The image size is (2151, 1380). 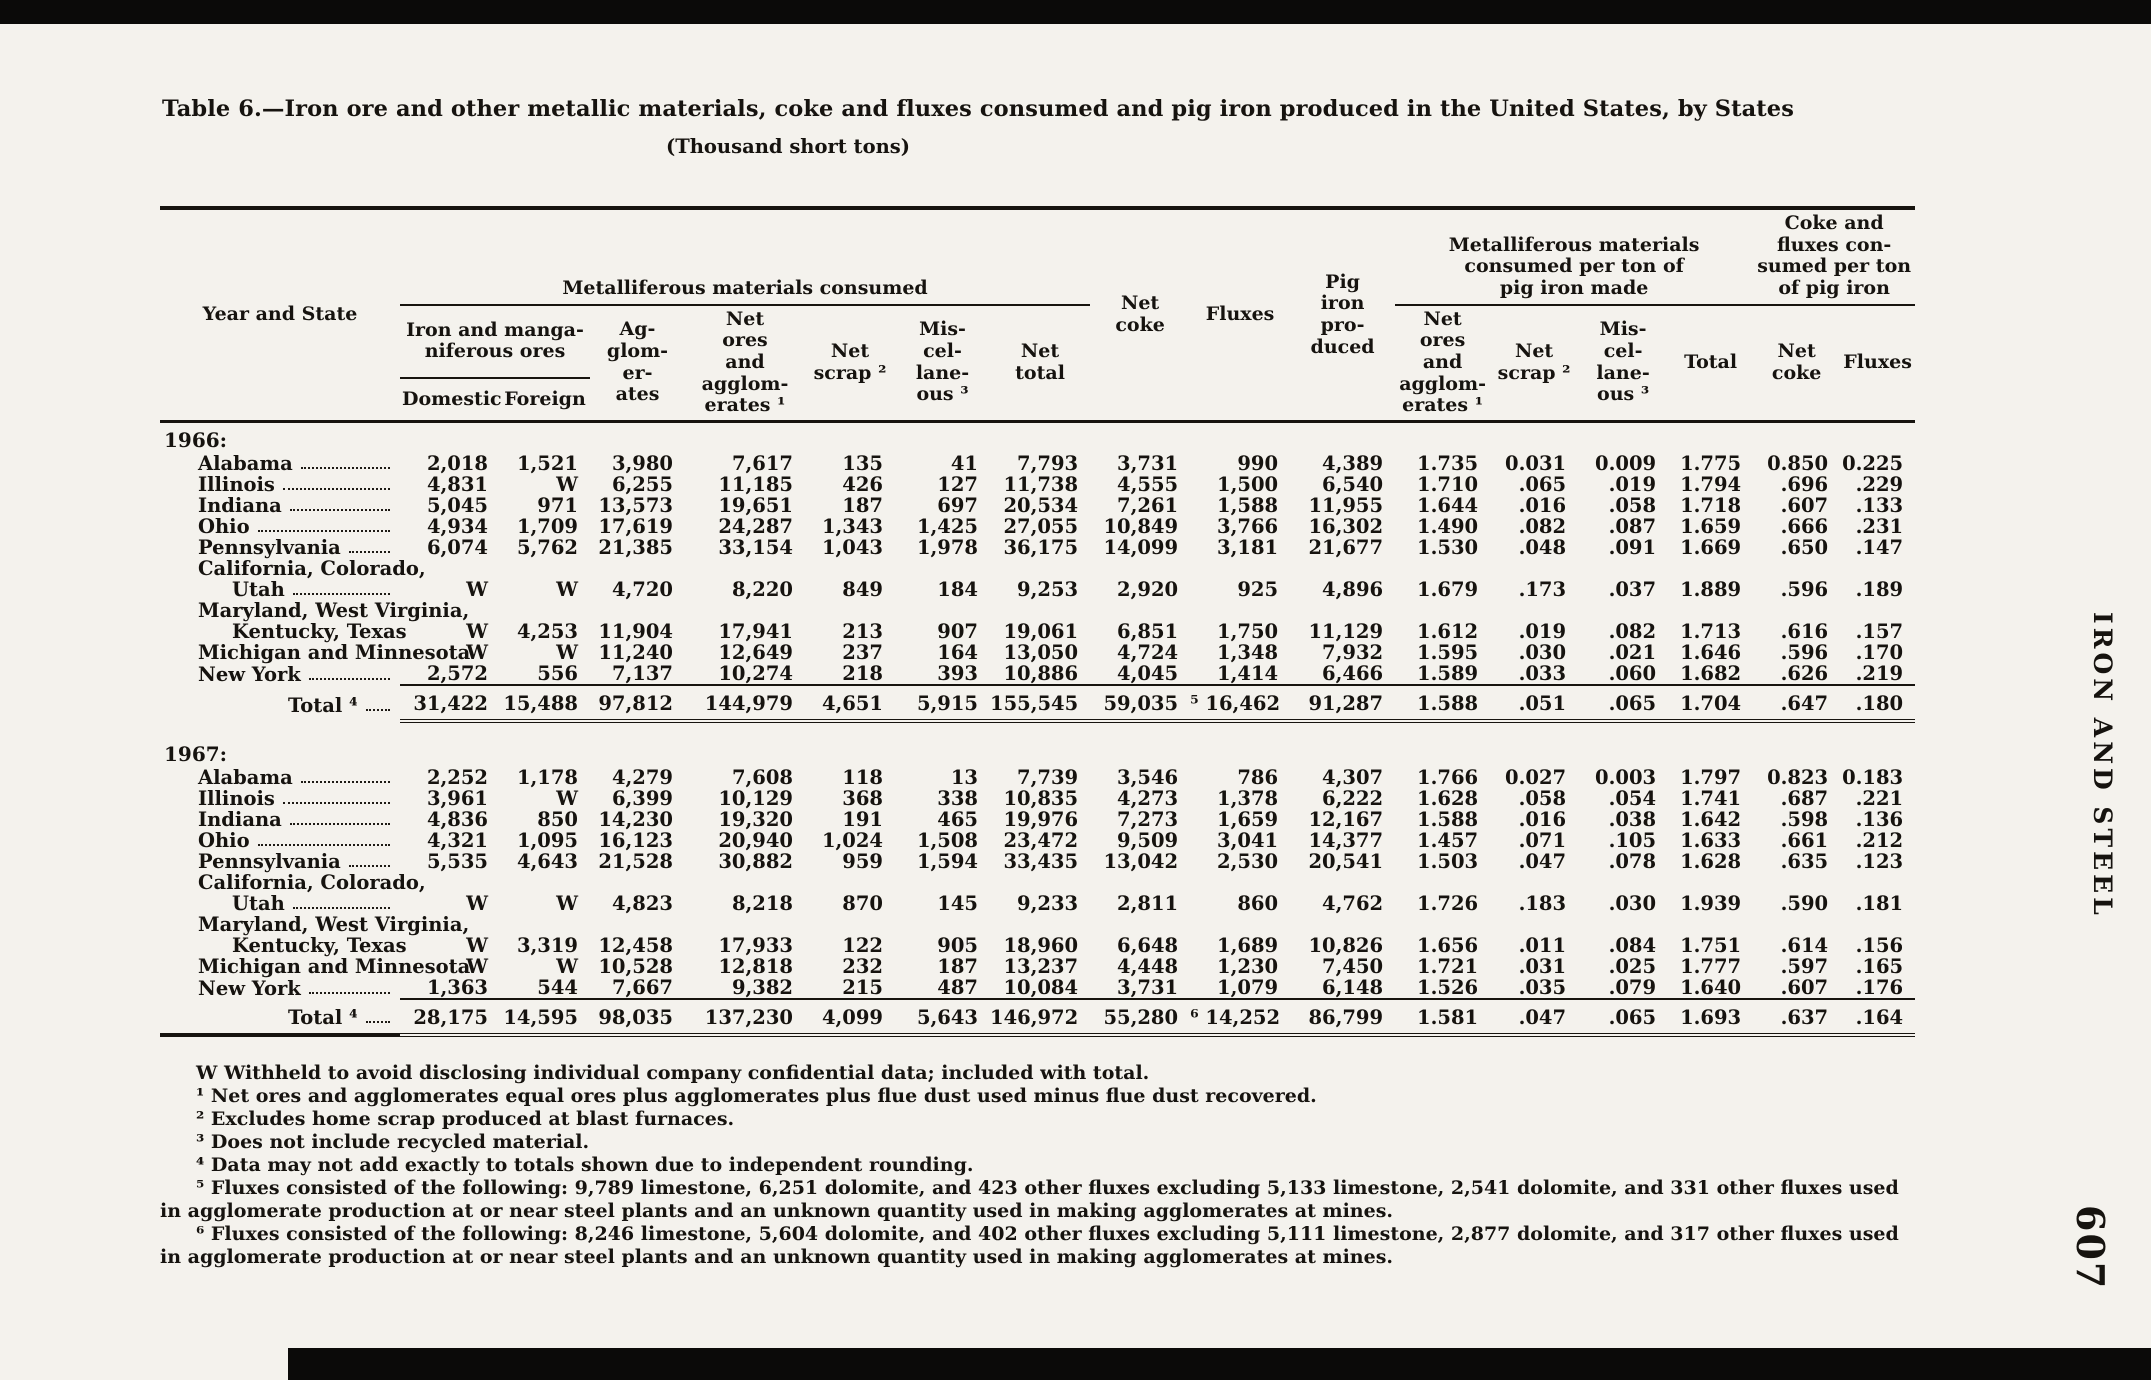 What do you see at coordinates (1448, 840) in the screenshot?
I see `table-cell: 1.457` at bounding box center [1448, 840].